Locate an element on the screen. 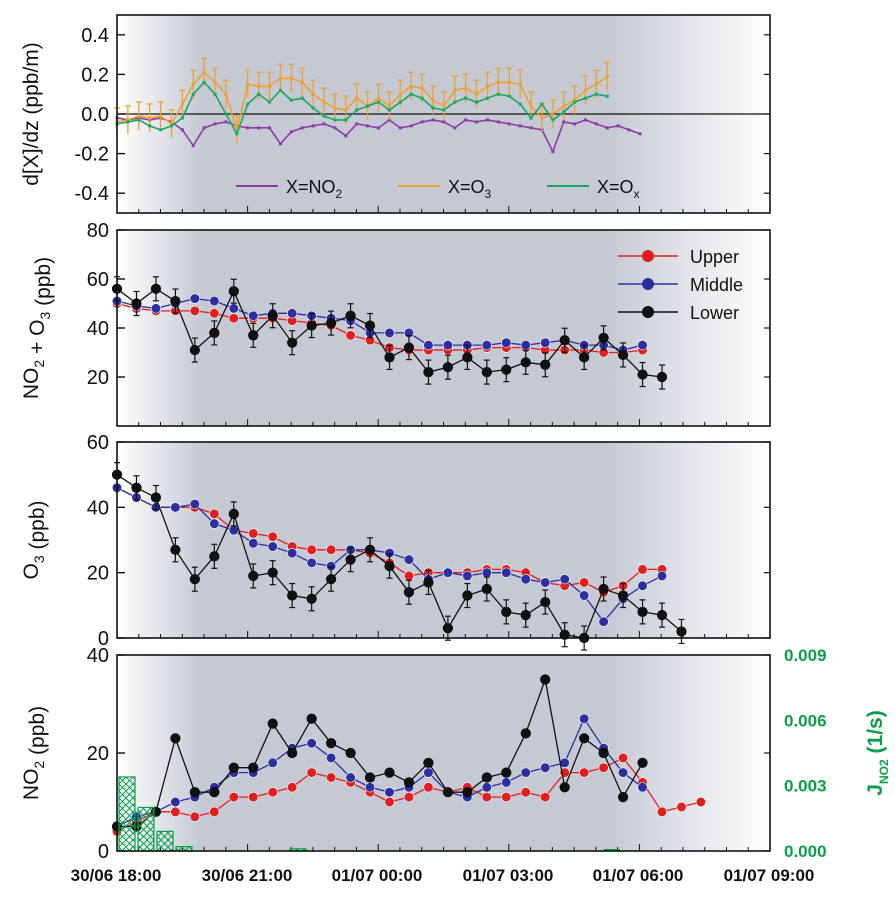  y-tick-label: 0.0 is located at coordinates (95, 115).